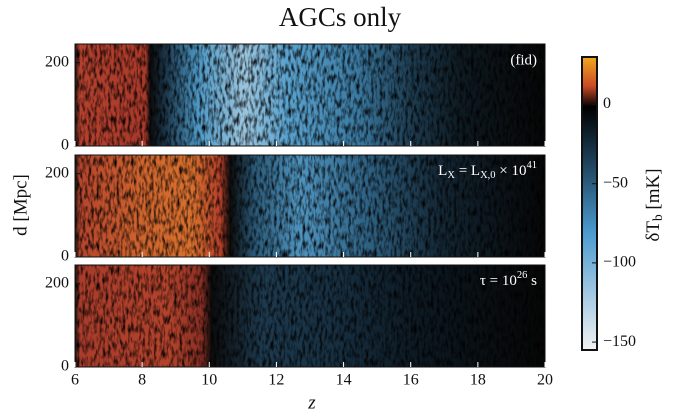 This screenshot has height=418, width=678. What do you see at coordinates (523, 60) in the screenshot?
I see `panel-annotation: (fid)` at bounding box center [523, 60].